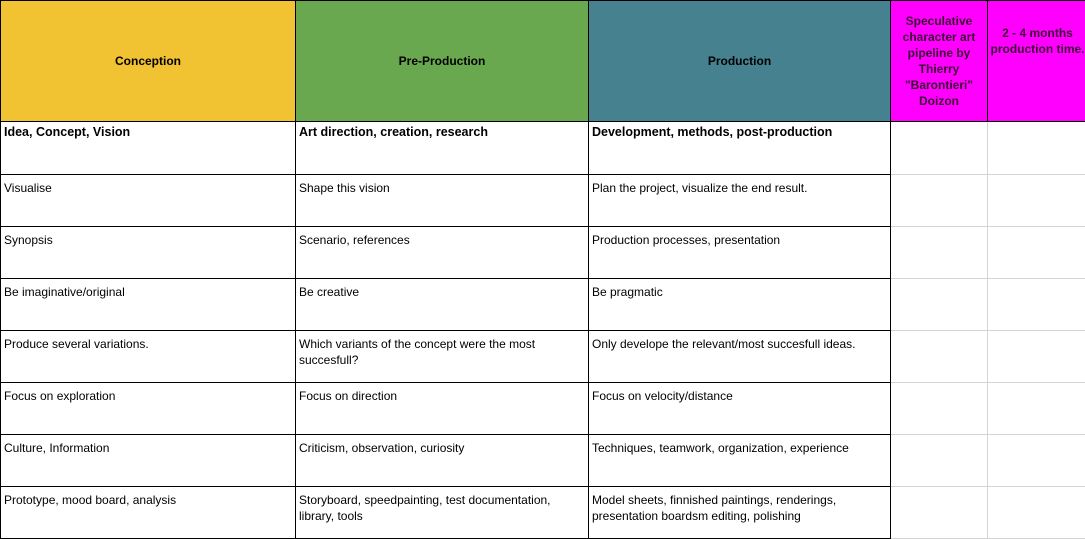  Describe the element at coordinates (442, 305) in the screenshot. I see `cell-preproduction: Be creative` at that location.